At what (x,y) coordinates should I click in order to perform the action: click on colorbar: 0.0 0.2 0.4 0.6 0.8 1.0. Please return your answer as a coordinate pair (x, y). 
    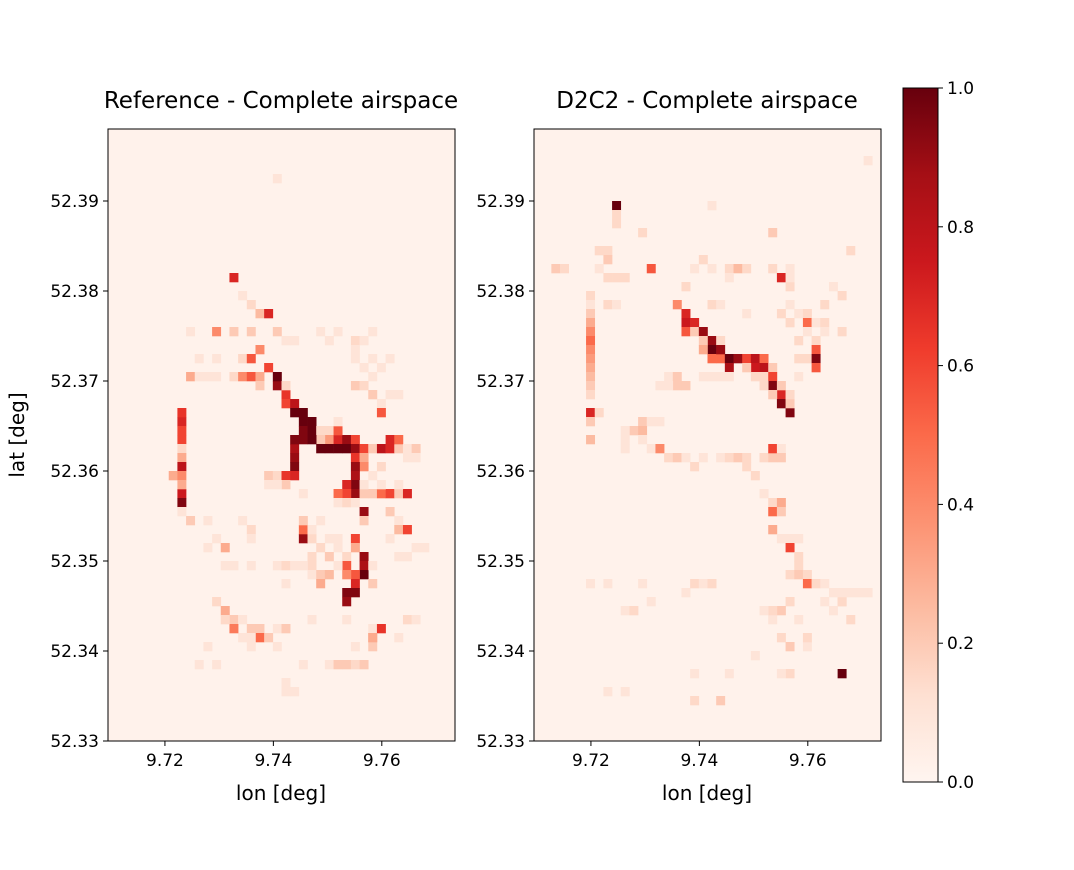
    Looking at the image, I should click on (938, 436).